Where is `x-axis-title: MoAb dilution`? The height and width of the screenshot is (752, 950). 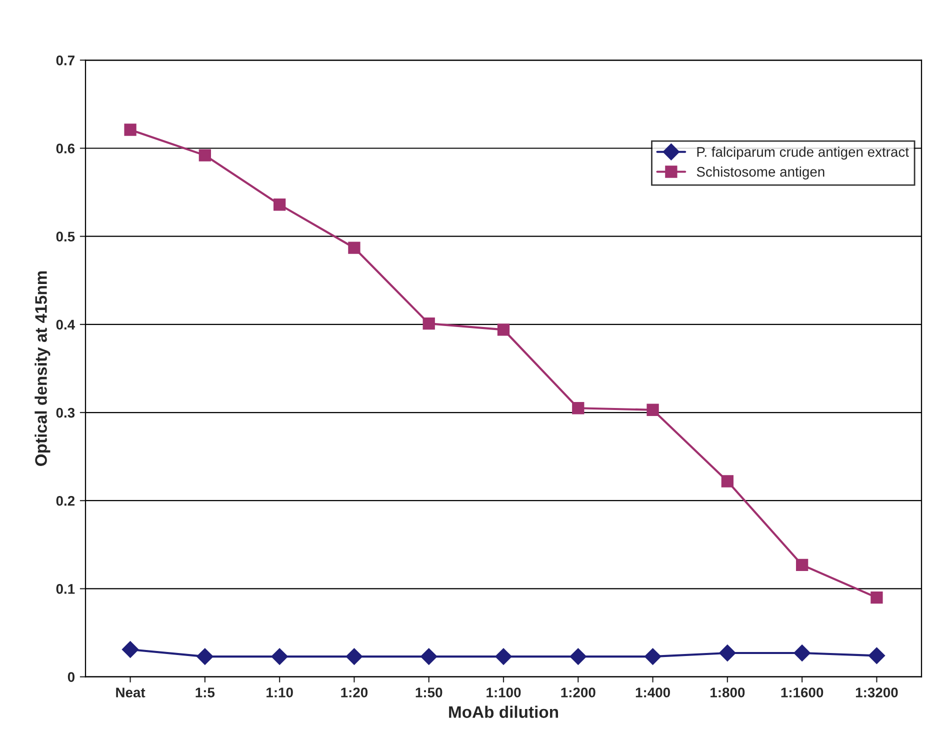 x-axis-title: MoAb dilution is located at coordinates (503, 712).